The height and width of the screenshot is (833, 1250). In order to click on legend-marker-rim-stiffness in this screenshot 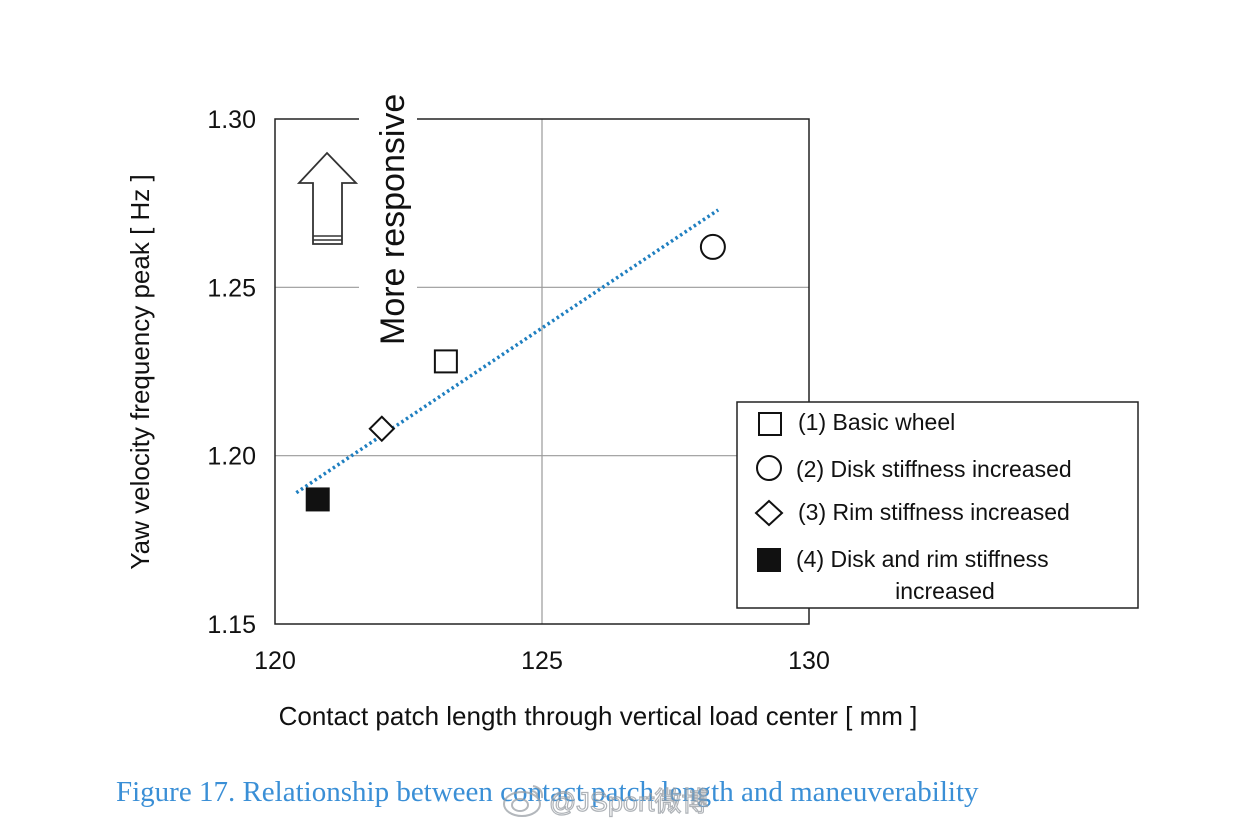, I will do `click(769, 513)`.